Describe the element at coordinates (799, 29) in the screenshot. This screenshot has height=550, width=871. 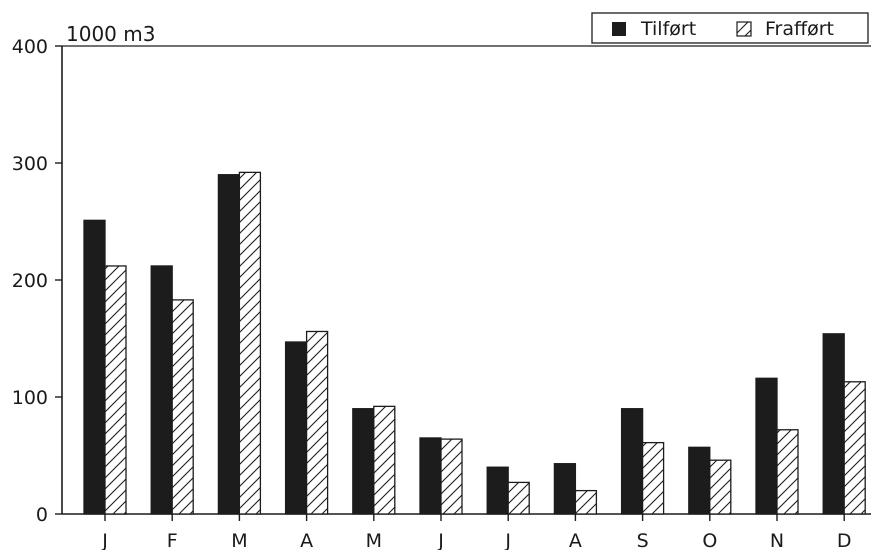
I see `legend-label-series-2: Frafført` at that location.